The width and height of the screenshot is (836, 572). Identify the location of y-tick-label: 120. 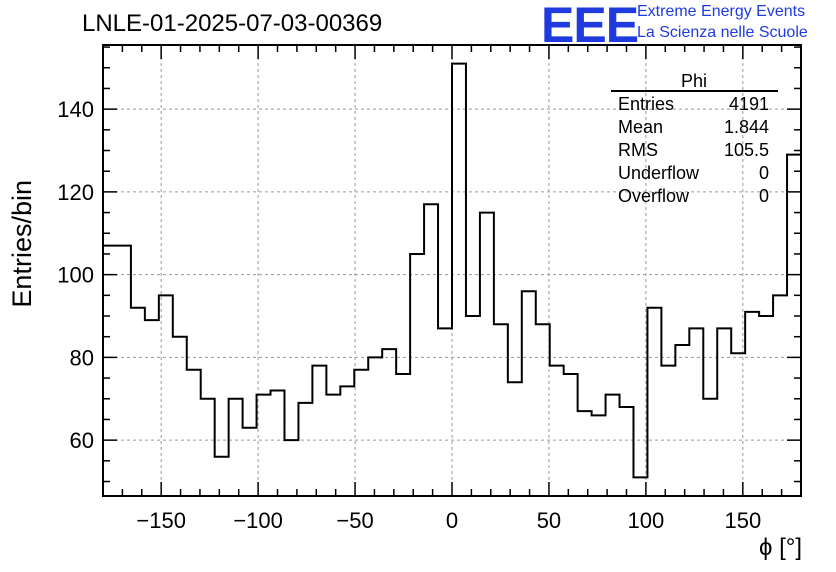
(75, 192).